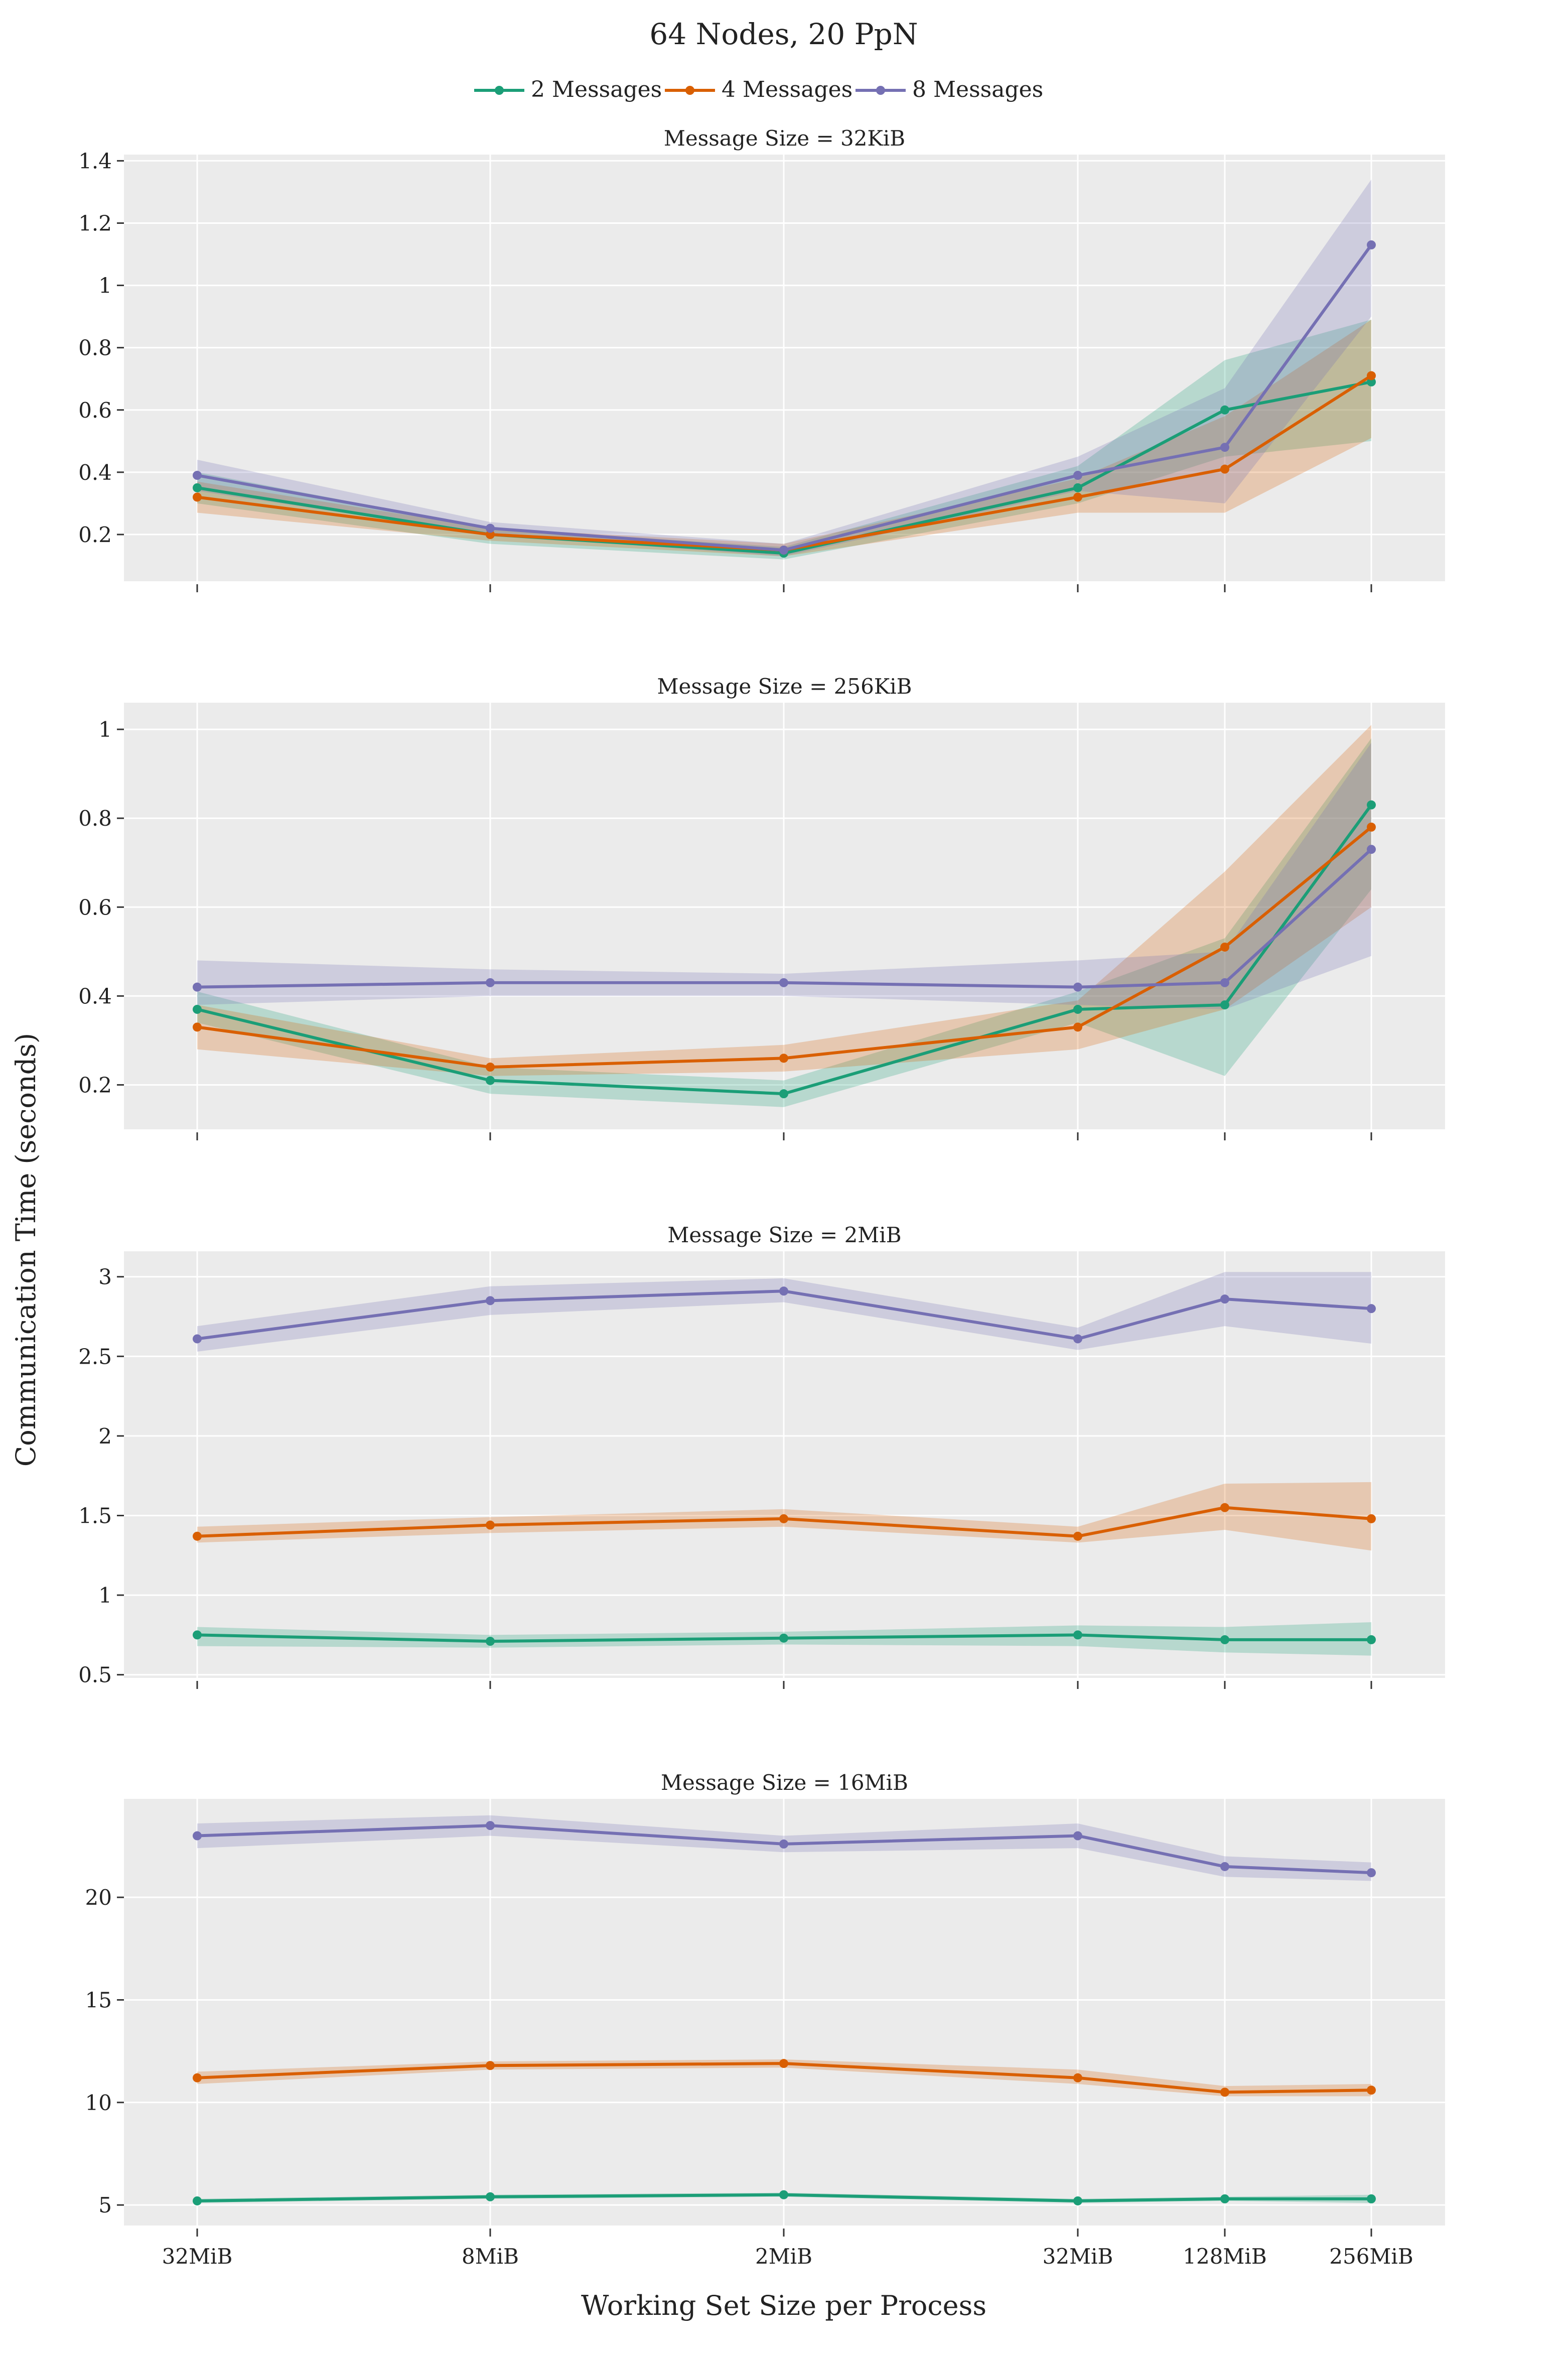 The height and width of the screenshot is (2353, 1568). I want to click on y-tick-label: 2.5, so click(95, 1357).